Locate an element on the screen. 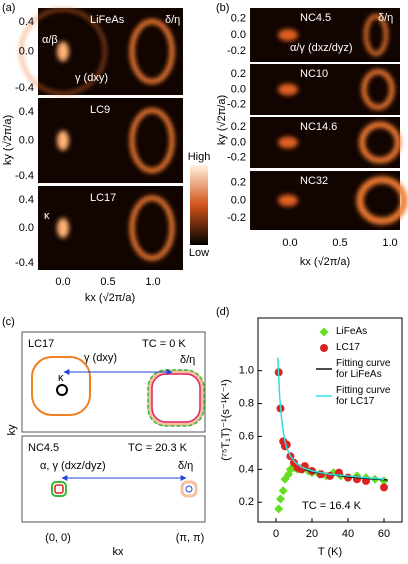  legend-label: LC17 is located at coordinates (348, 347).